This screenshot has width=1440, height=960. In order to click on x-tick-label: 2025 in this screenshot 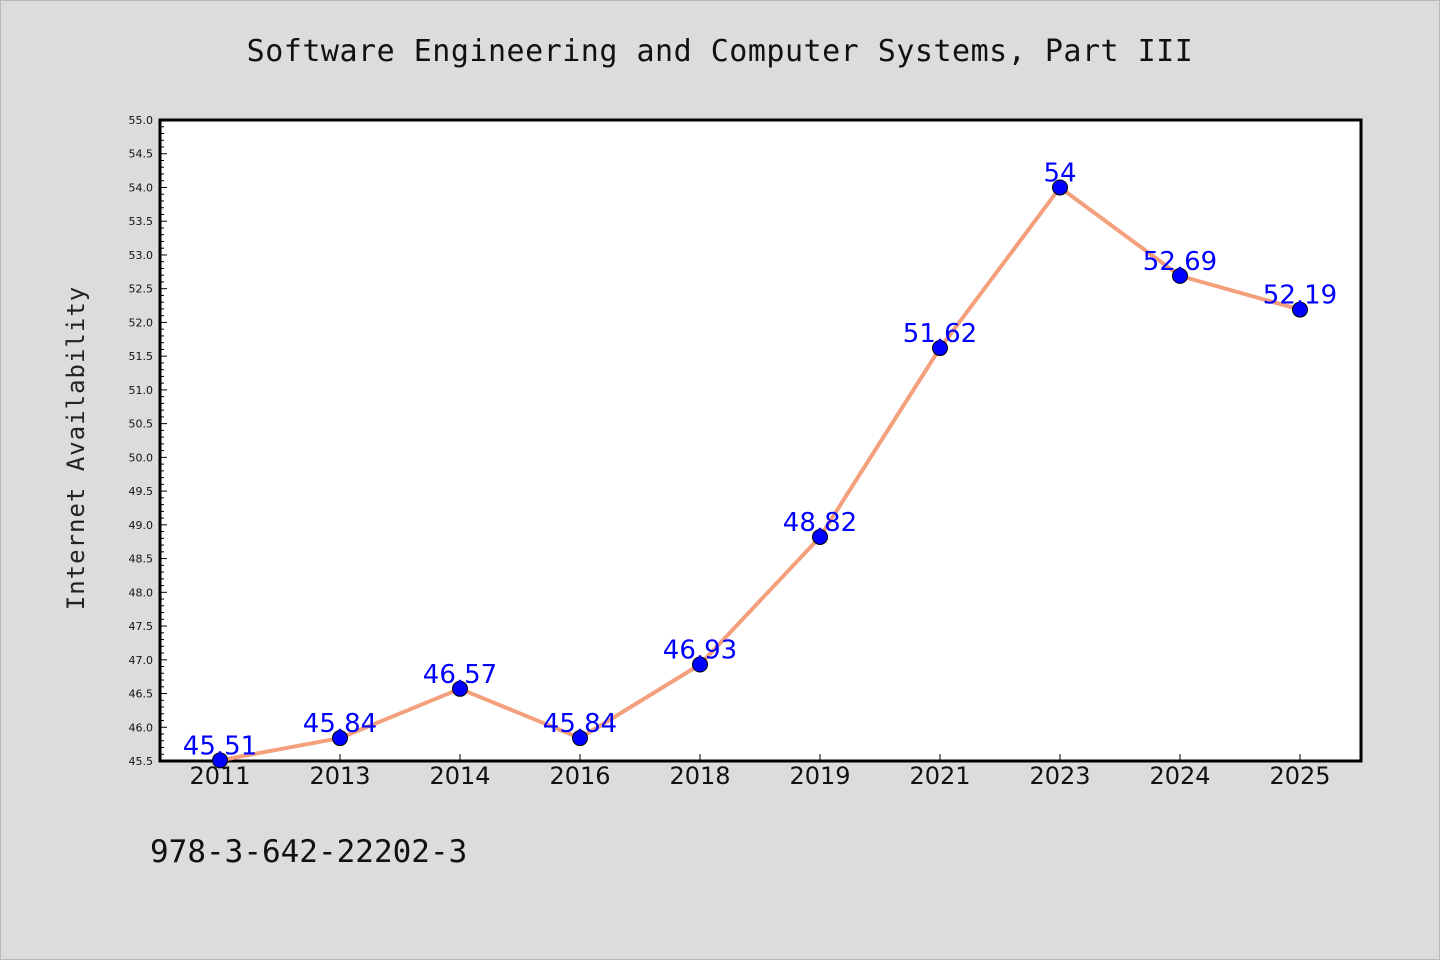, I will do `click(1299, 776)`.